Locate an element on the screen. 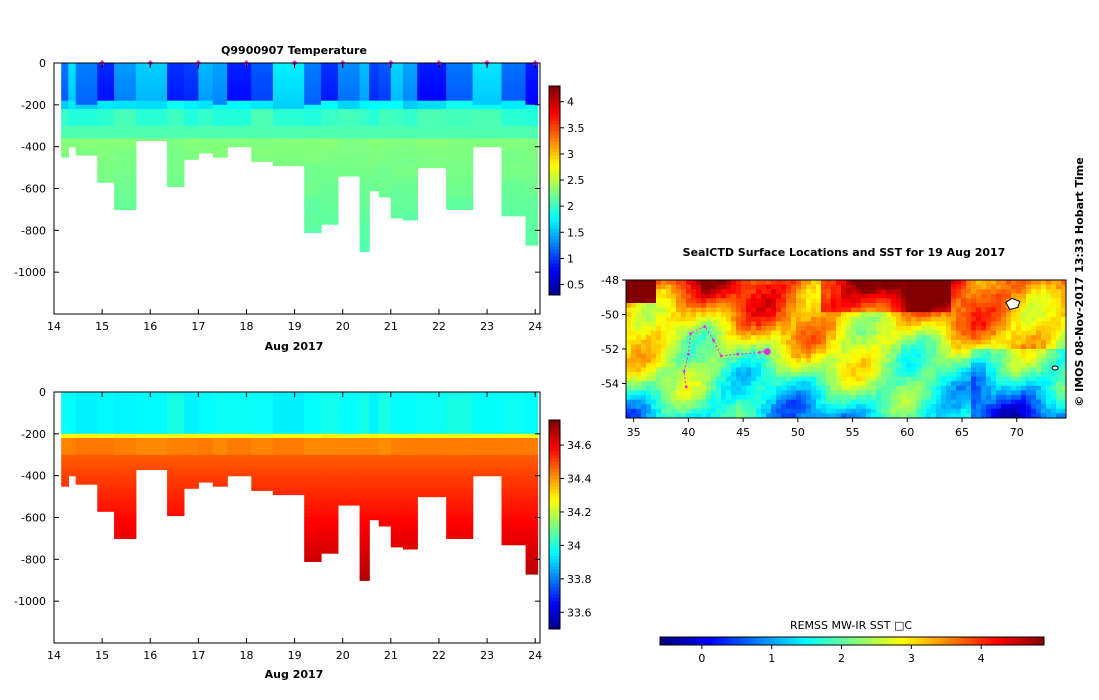 This screenshot has width=1099, height=700. track-point is located at coordinates (738, 354).